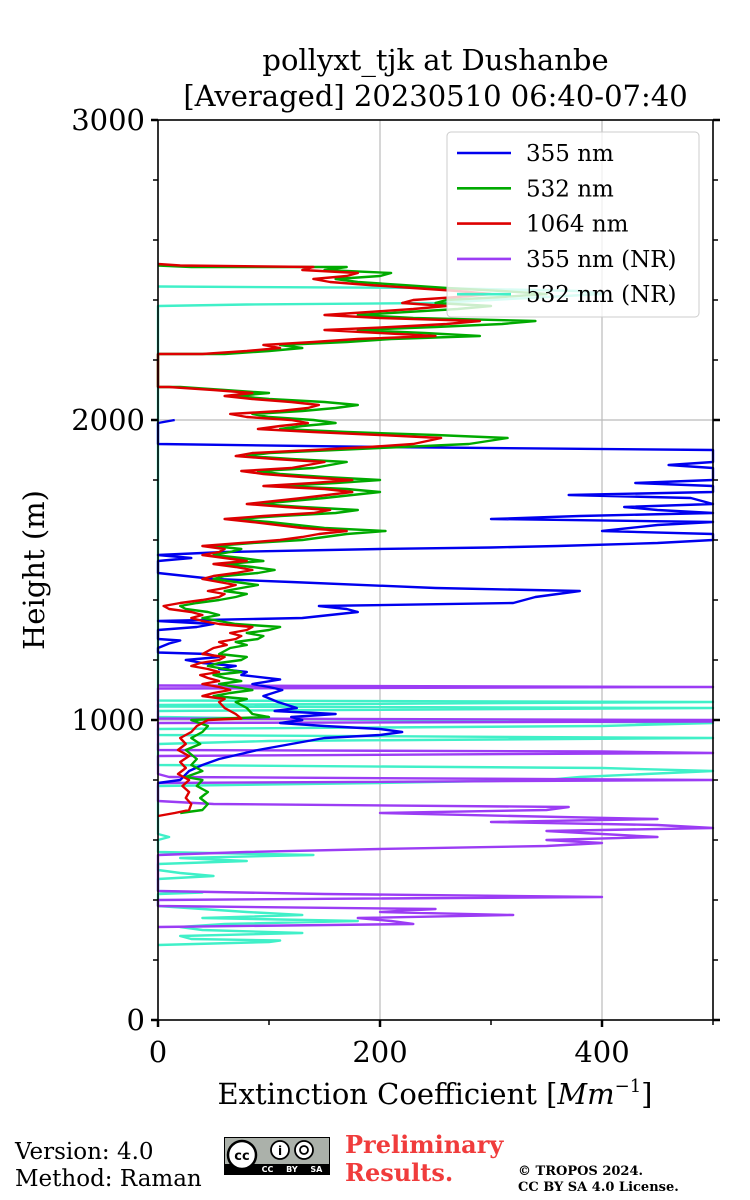 This screenshot has width=750, height=1200. What do you see at coordinates (601, 260) in the screenshot?
I see `legend-label: 355 nm (NR)` at bounding box center [601, 260].